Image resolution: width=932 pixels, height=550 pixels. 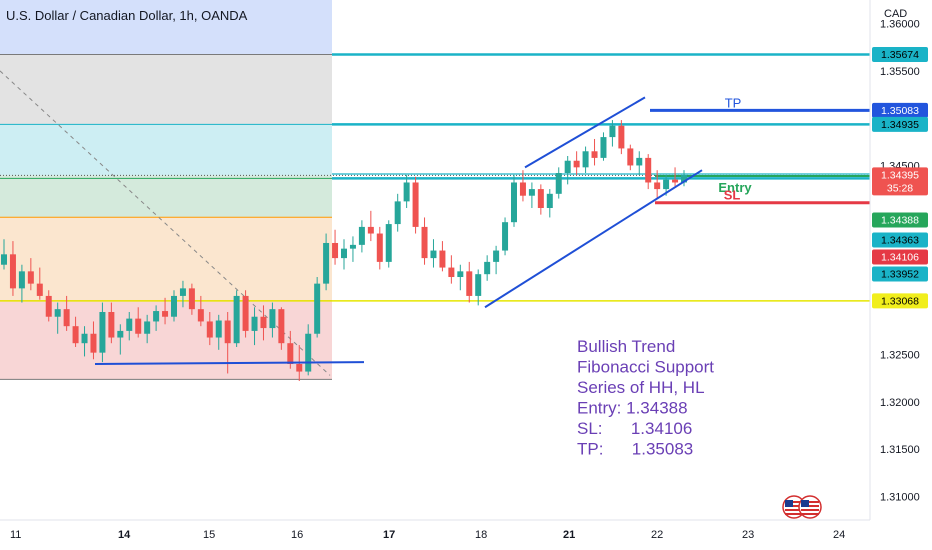 I want to click on price-label-text: 1.35674, so click(x=900, y=55).